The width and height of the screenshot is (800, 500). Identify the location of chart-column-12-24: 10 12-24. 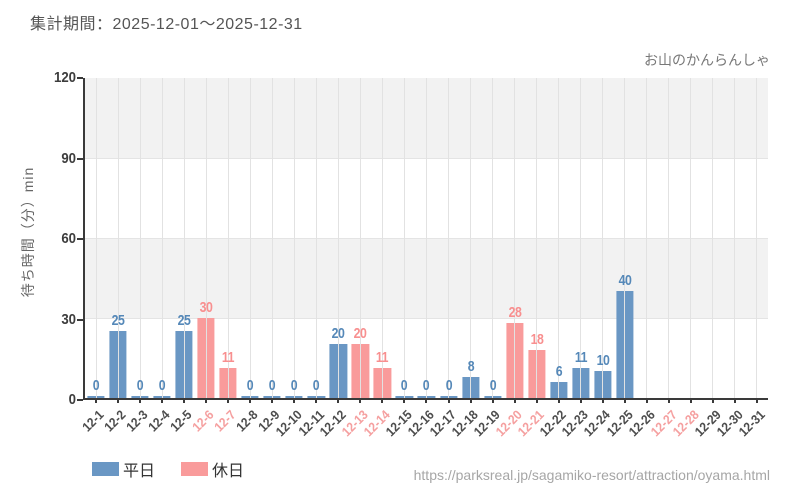
(597, 258).